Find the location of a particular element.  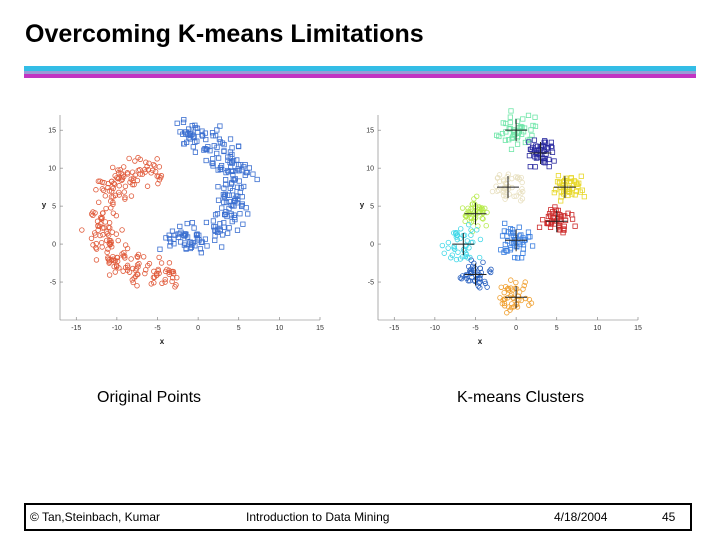

y-axis-label: y is located at coordinates (44, 205).